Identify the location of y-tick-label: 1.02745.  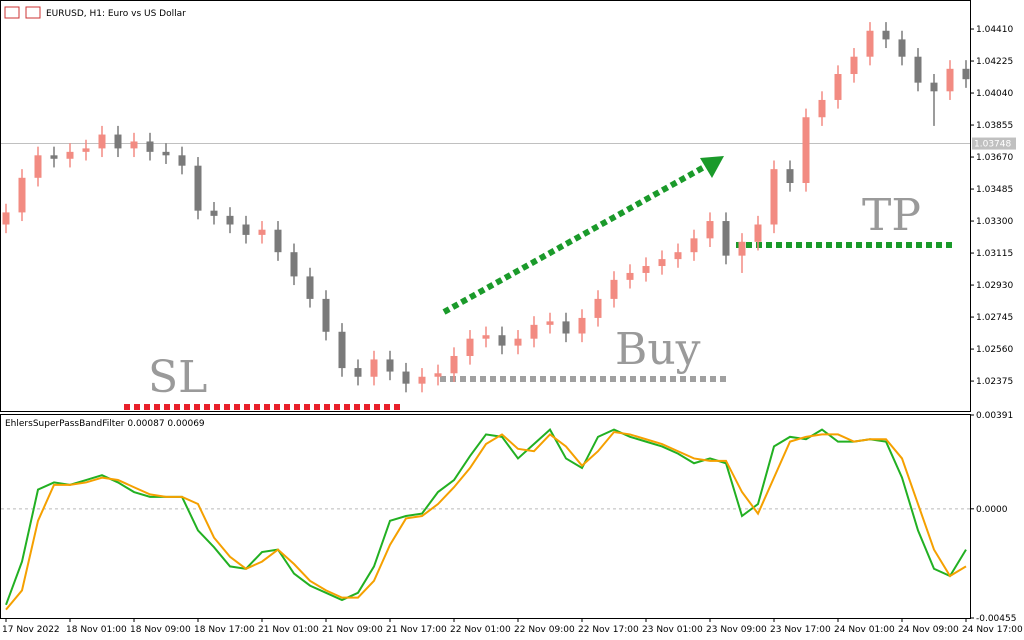
(994, 318).